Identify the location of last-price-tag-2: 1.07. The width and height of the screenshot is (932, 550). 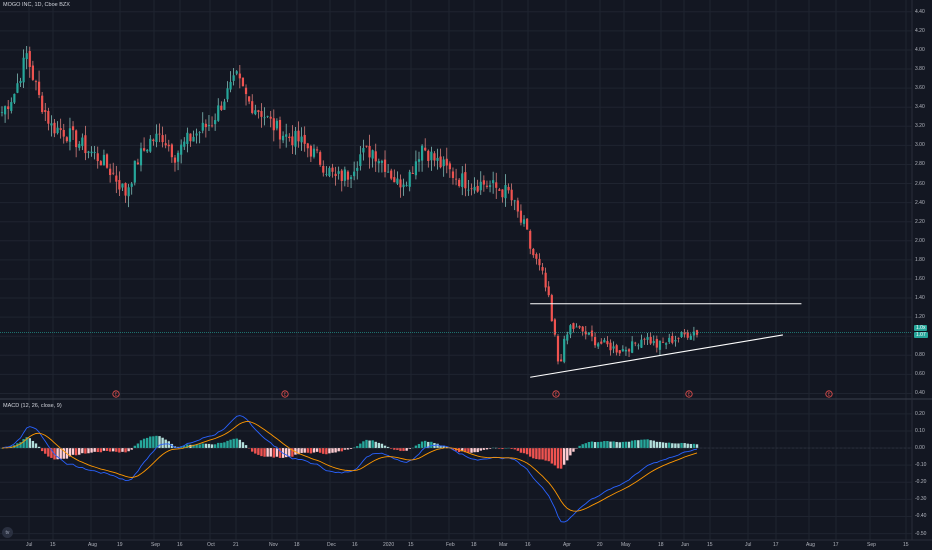
(921, 335).